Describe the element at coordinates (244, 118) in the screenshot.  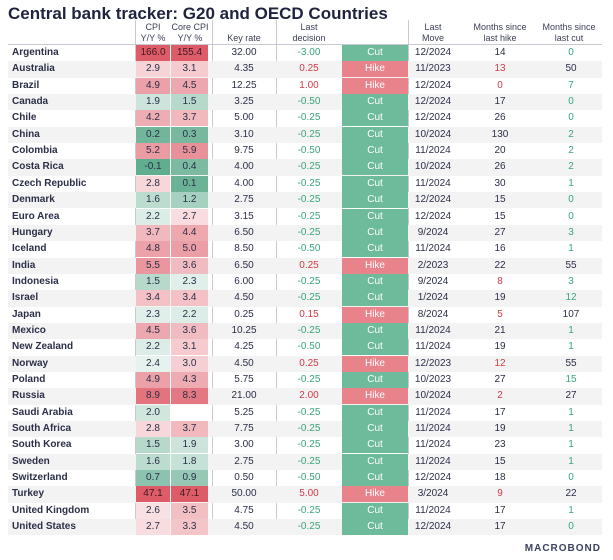
I see `key-rate-value: 5.00` at that location.